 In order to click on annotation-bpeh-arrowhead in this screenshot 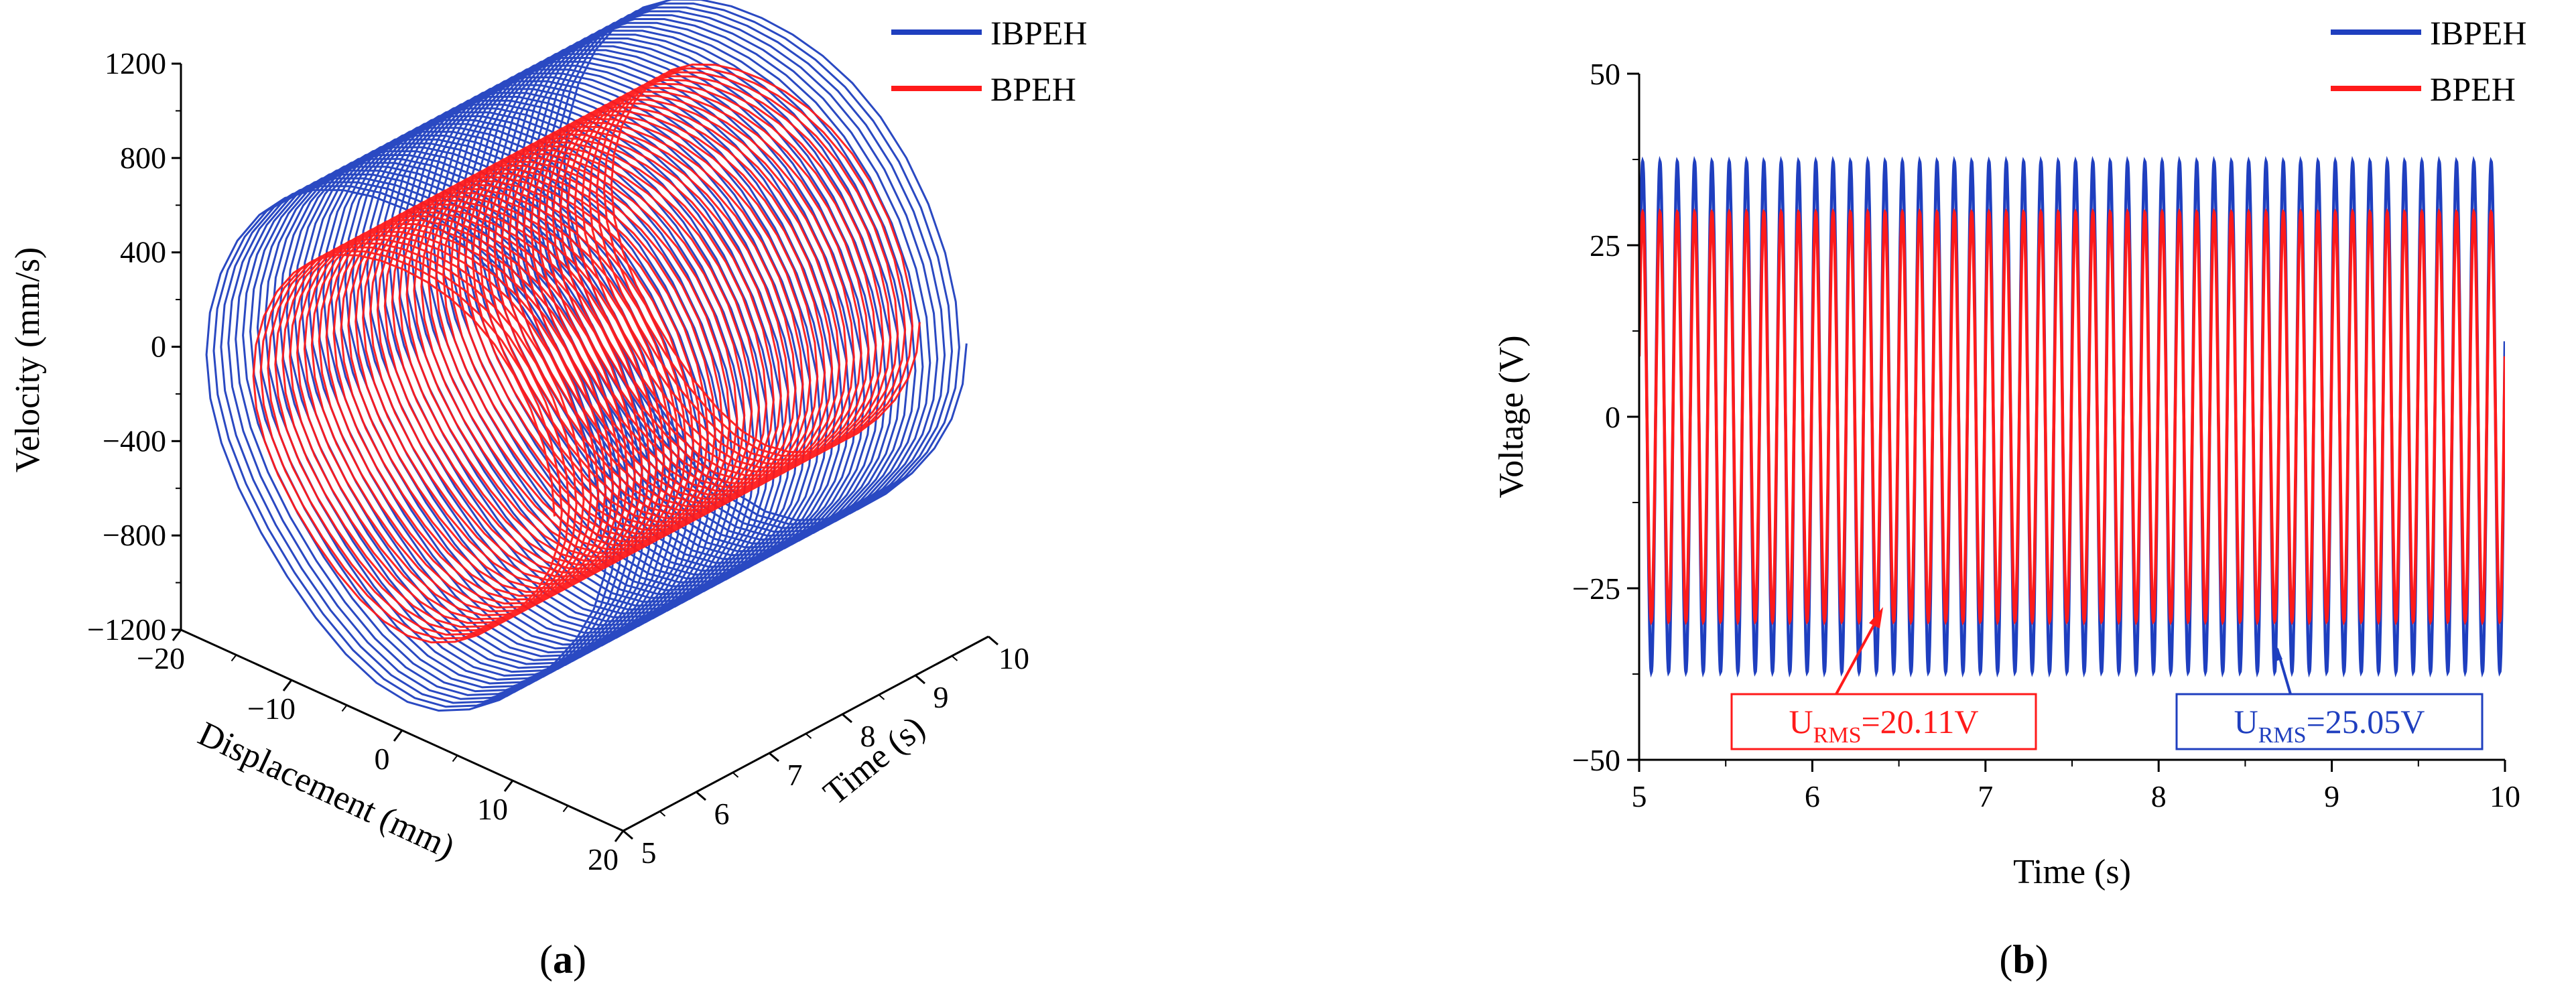, I will do `click(1876, 617)`.